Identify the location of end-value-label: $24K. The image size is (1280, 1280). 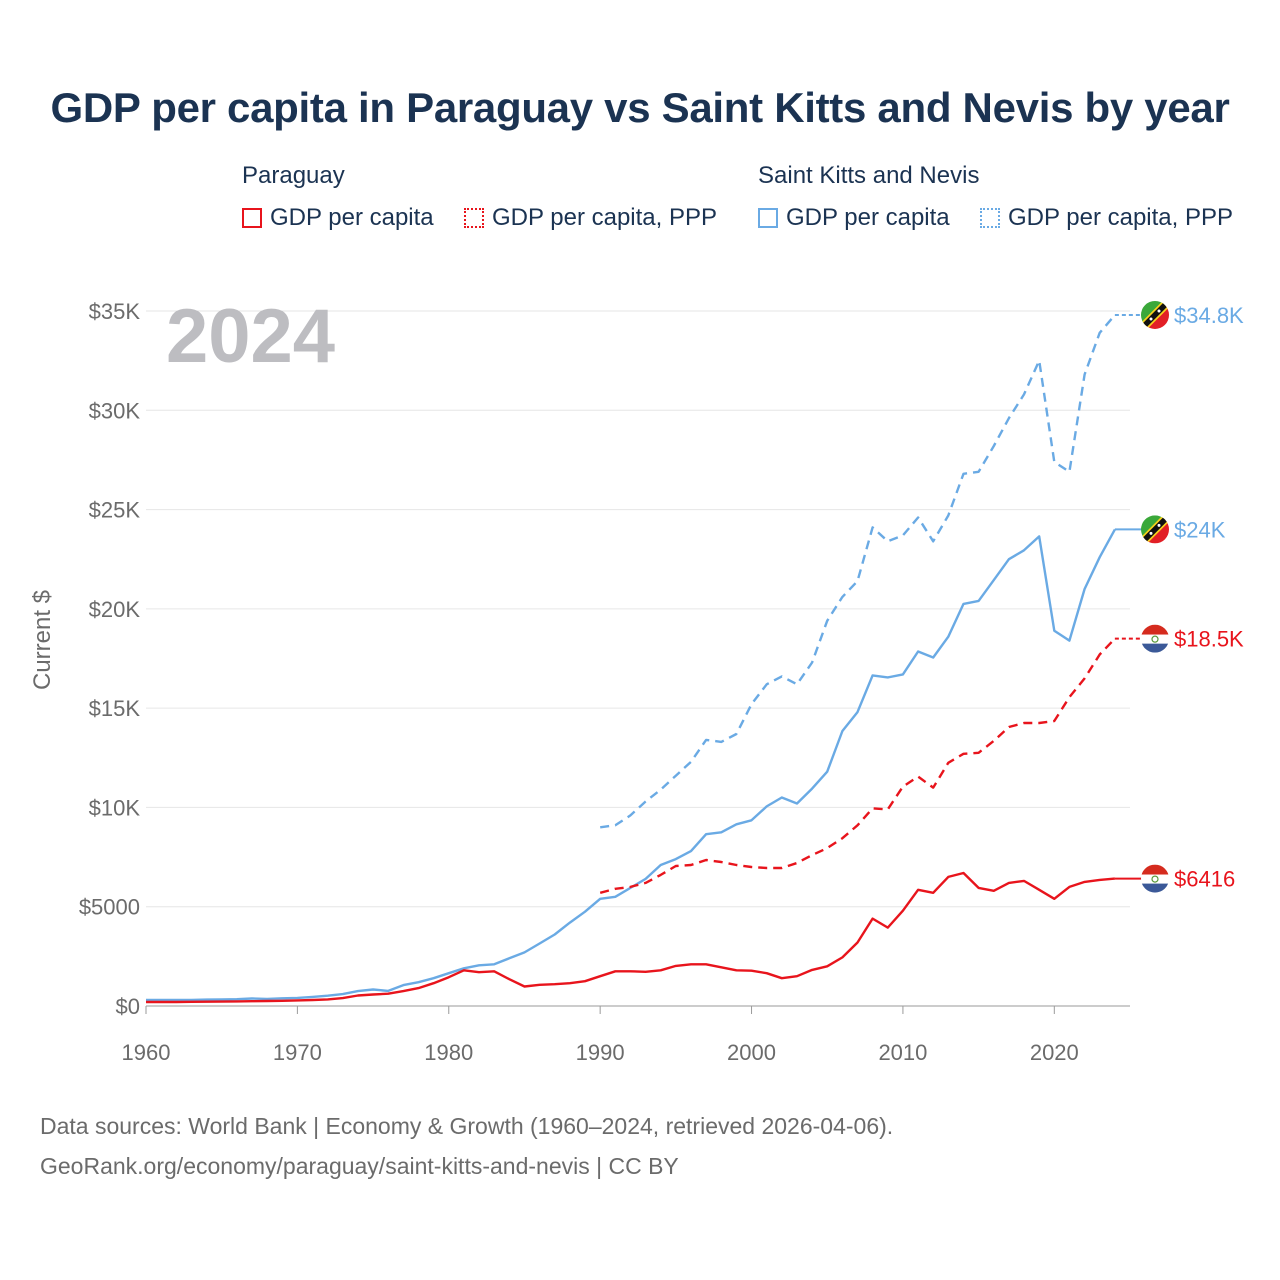
(1200, 529).